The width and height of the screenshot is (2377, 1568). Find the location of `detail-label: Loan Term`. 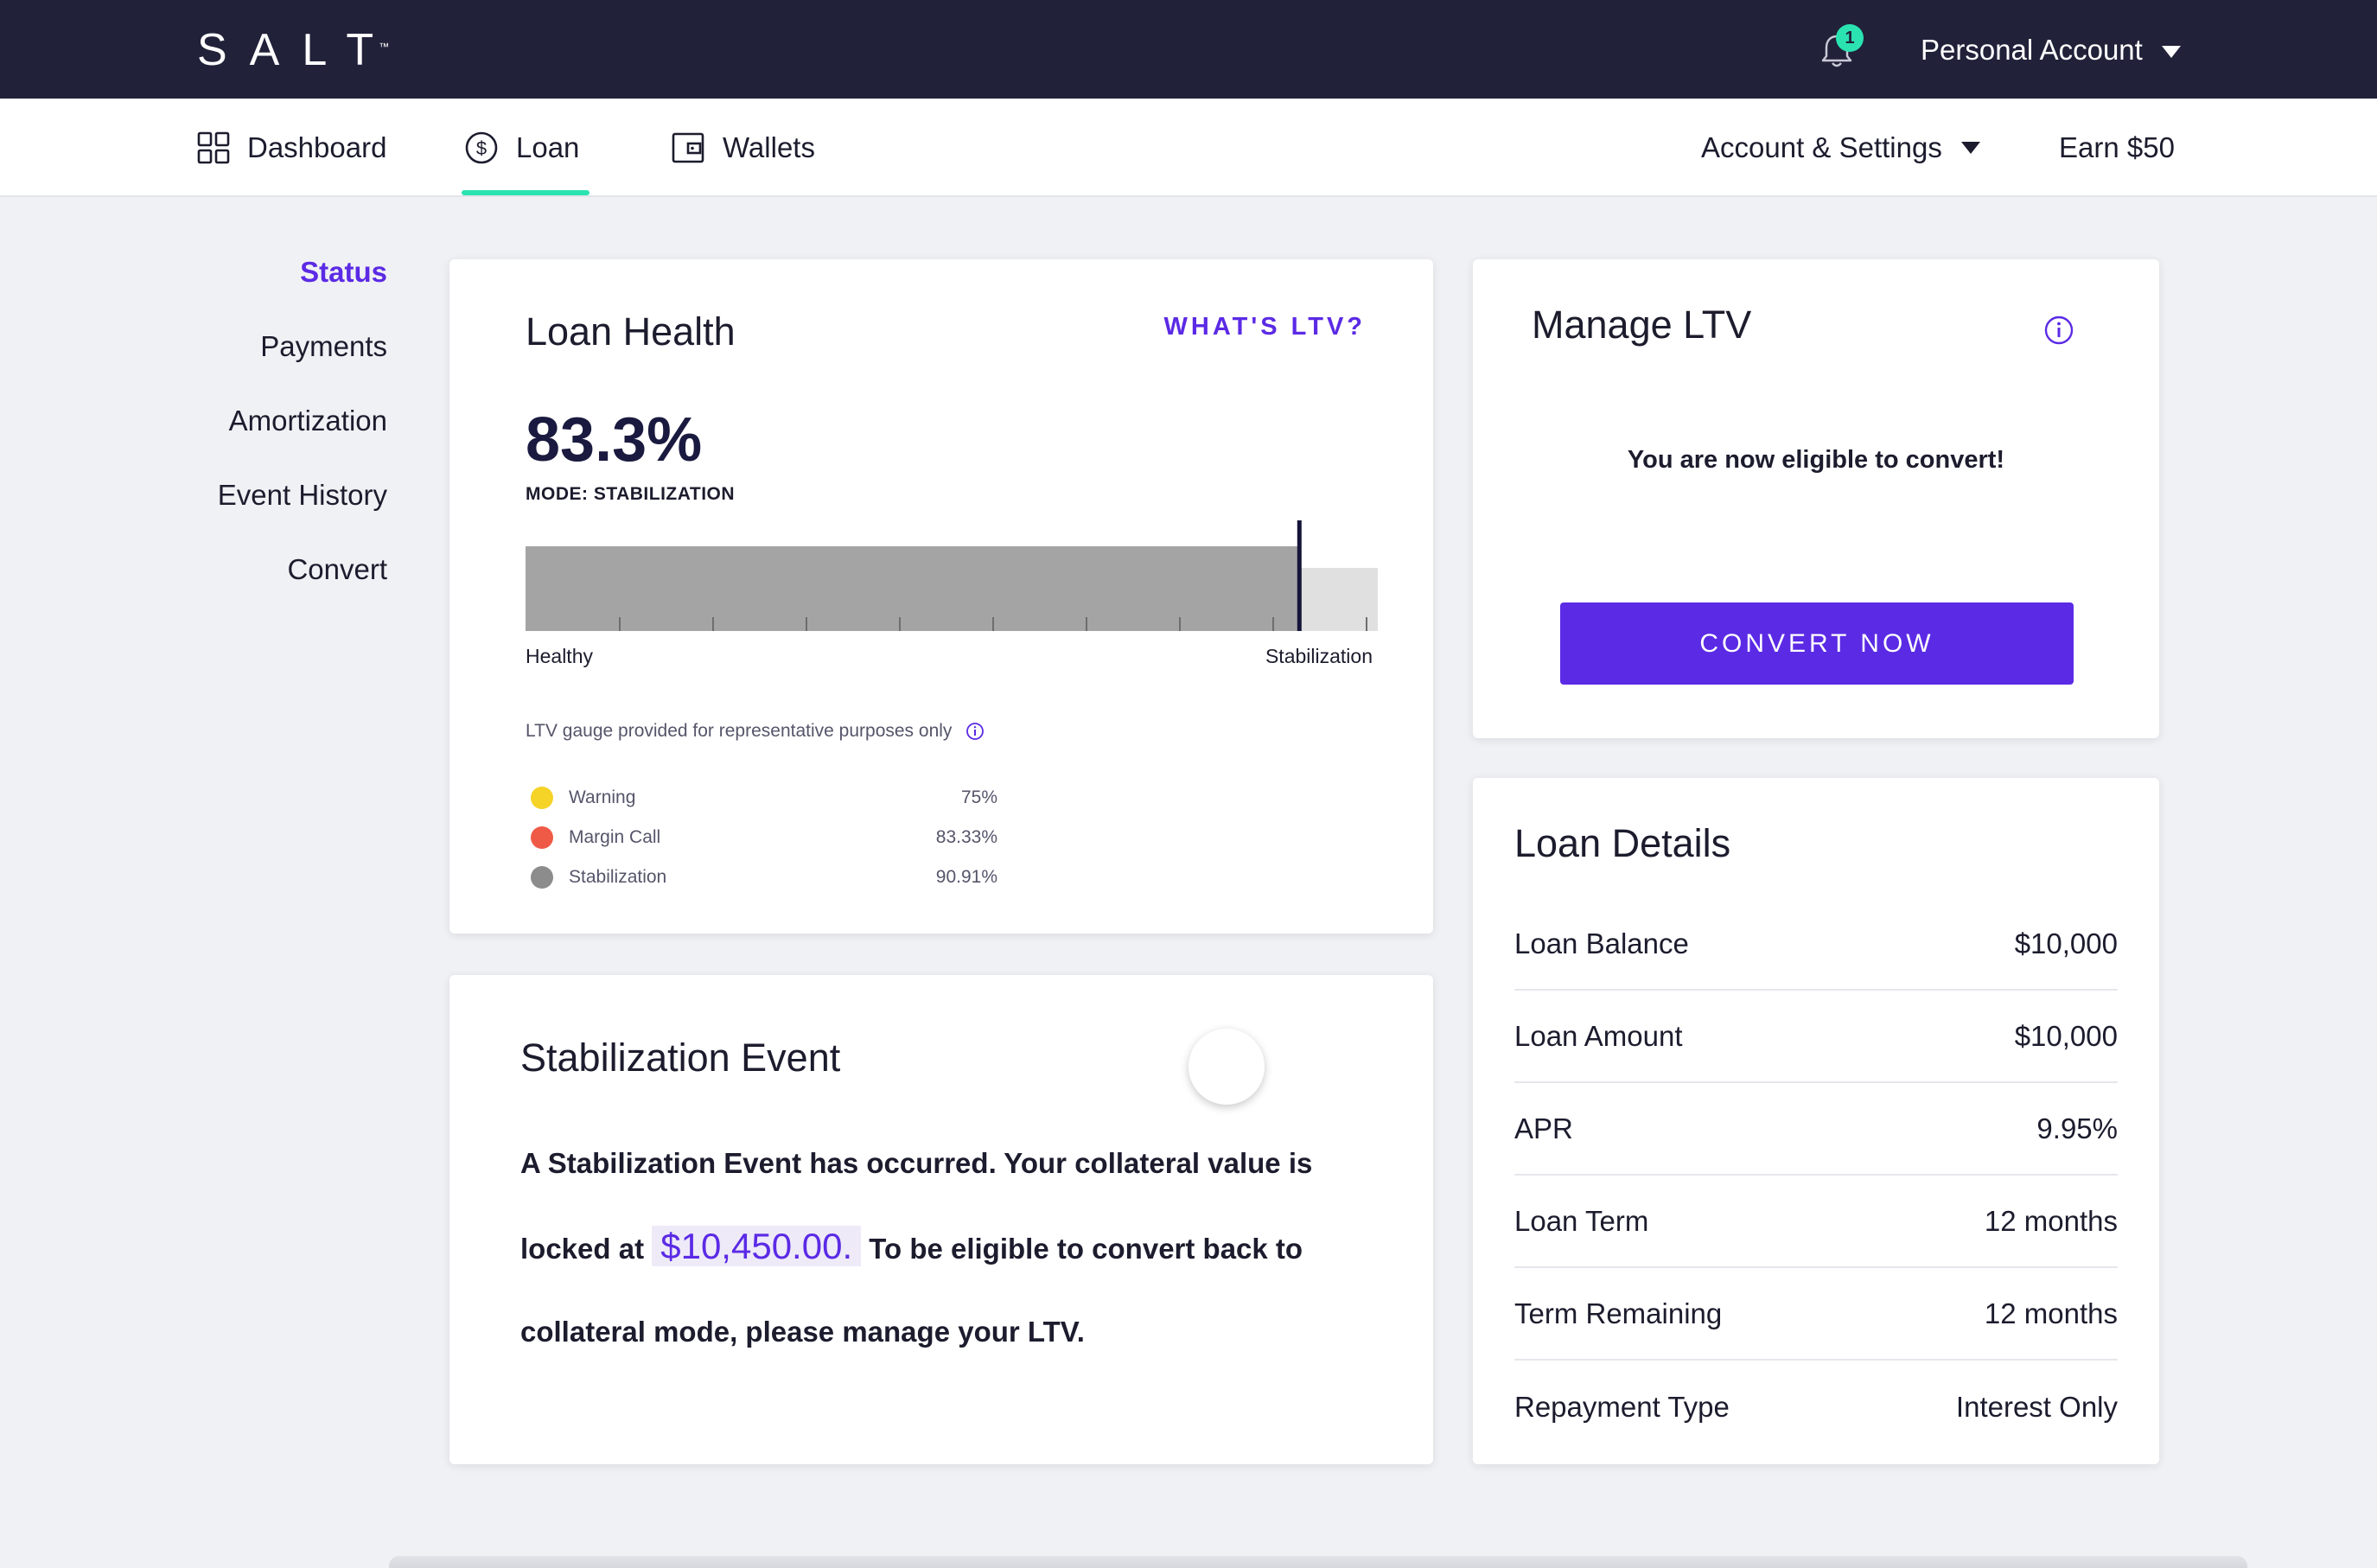

detail-label: Loan Term is located at coordinates (1581, 1221).